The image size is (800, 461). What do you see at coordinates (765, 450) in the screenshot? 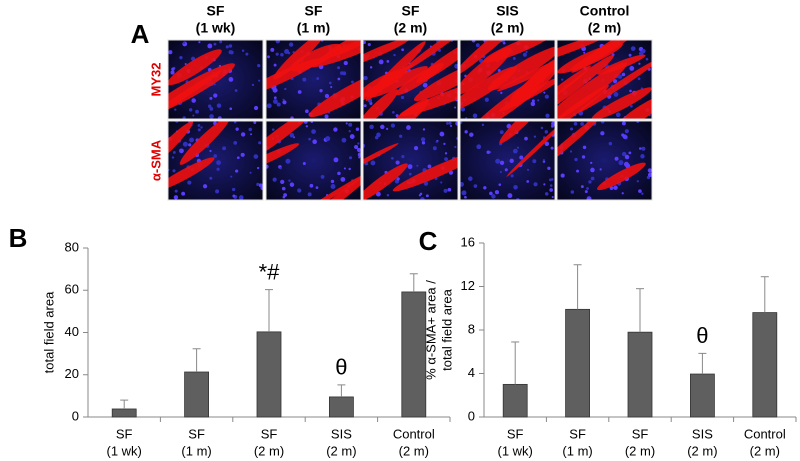
I see `x-tick-label: (2 m)` at bounding box center [765, 450].